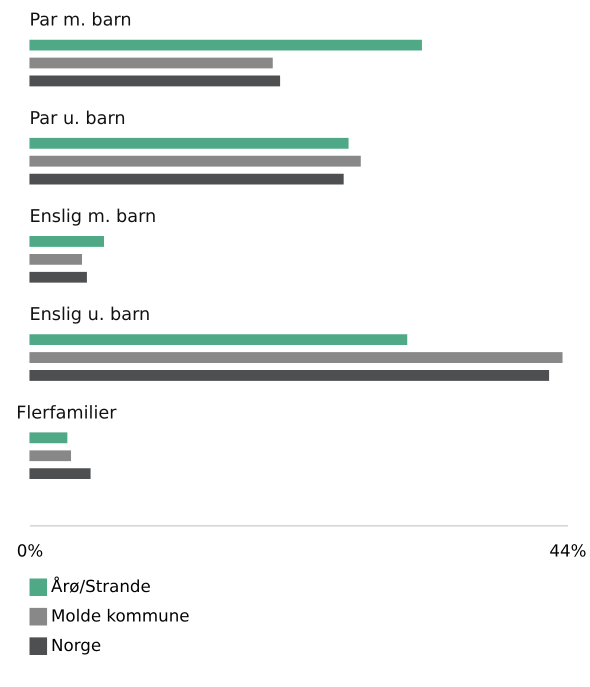 The image size is (590, 687). I want to click on legend-label: Årø/Strande, so click(101, 586).